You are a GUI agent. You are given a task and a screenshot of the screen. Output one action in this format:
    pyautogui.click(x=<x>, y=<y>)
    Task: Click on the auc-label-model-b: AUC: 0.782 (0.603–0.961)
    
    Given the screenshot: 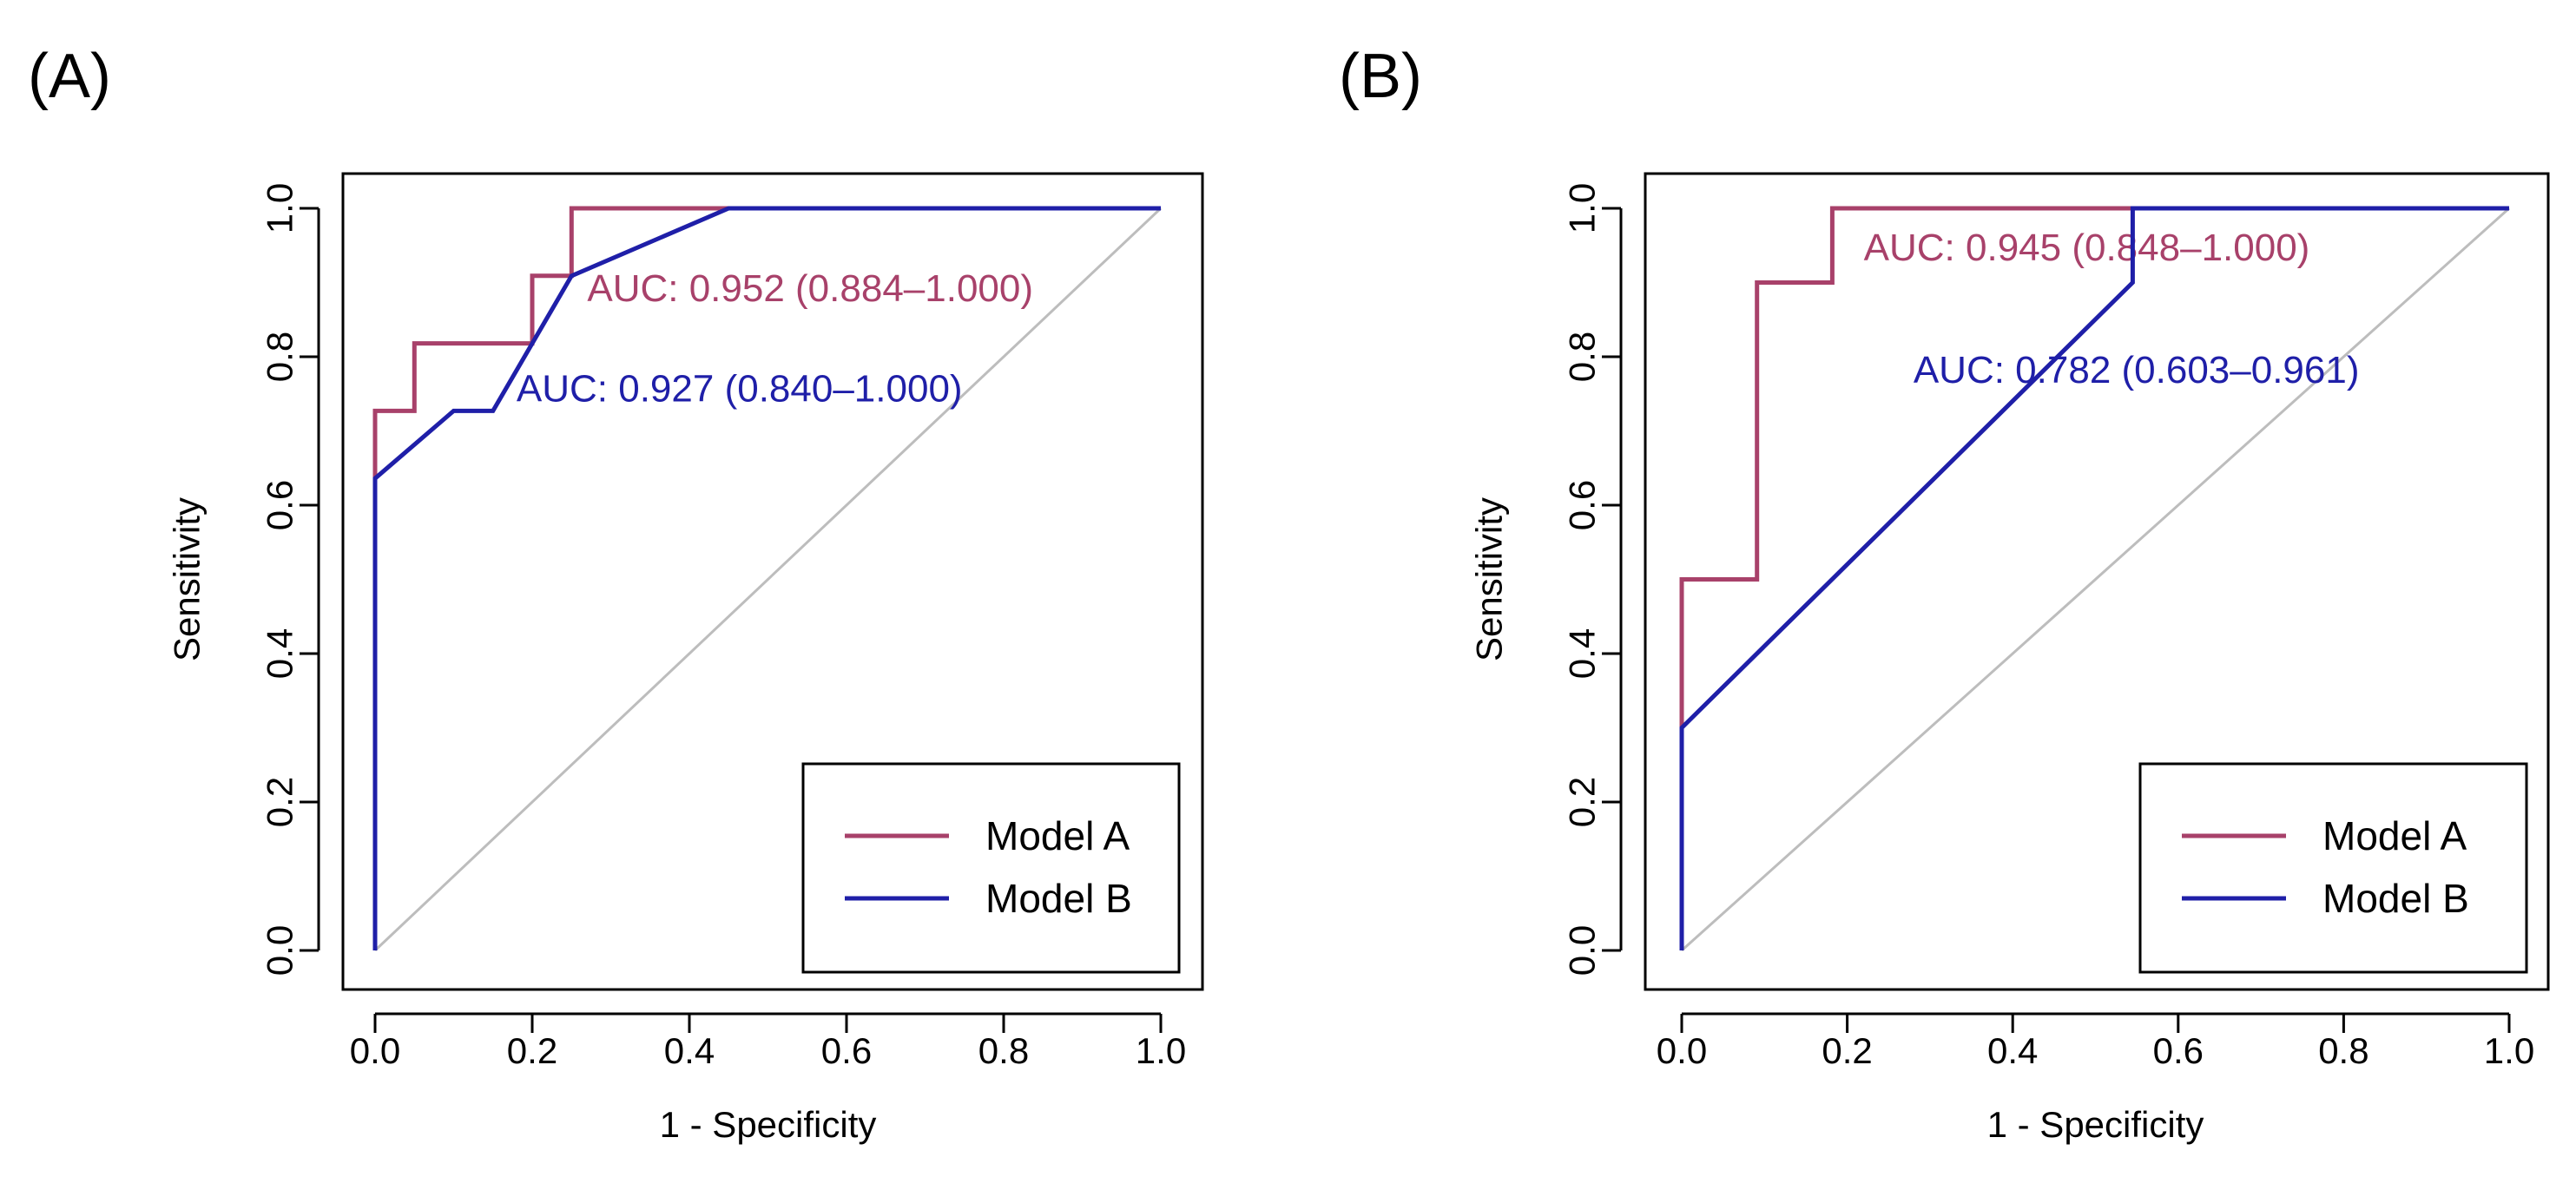 What is the action you would take?
    pyautogui.click(x=2137, y=370)
    